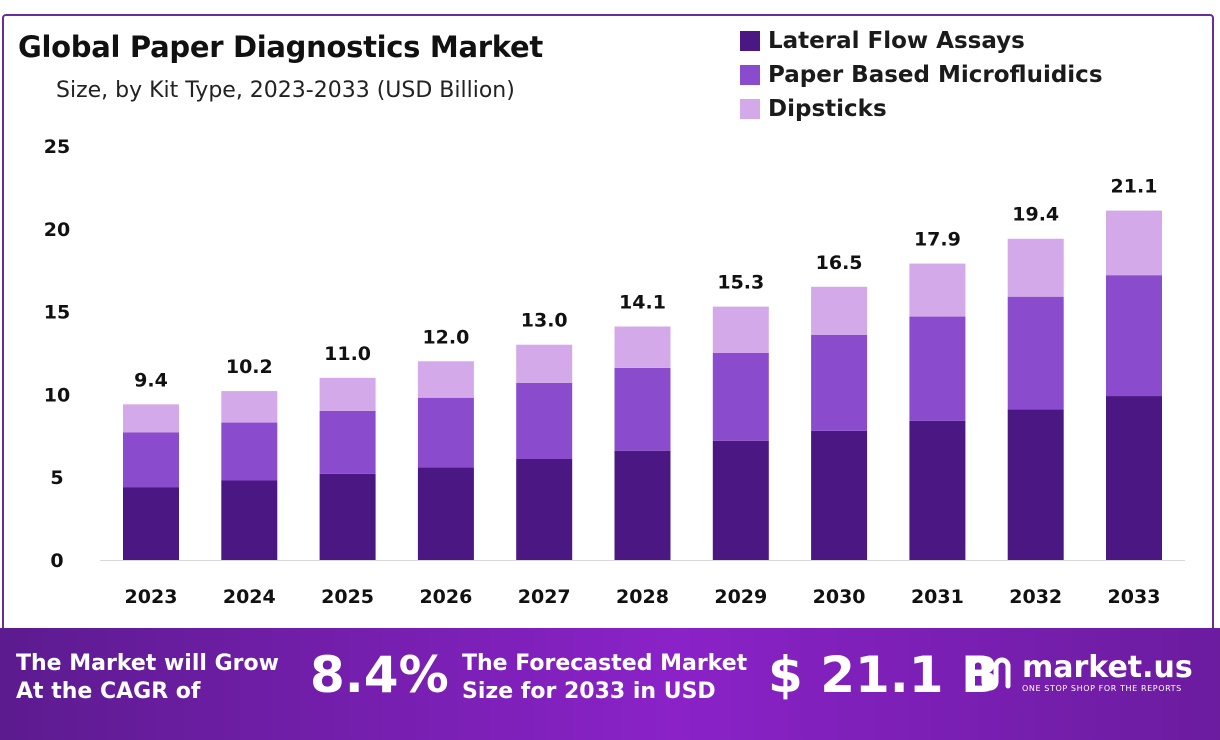 The height and width of the screenshot is (740, 1220). Describe the element at coordinates (57, 395) in the screenshot. I see `y-tick-label: 10` at that location.